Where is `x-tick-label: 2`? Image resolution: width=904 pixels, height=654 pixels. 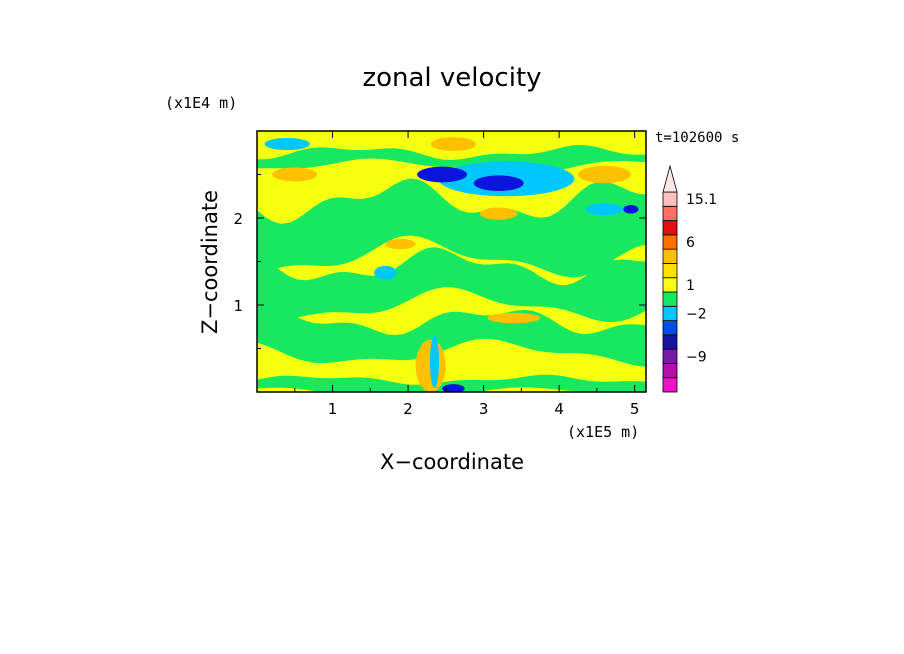 x-tick-label: 2 is located at coordinates (408, 409).